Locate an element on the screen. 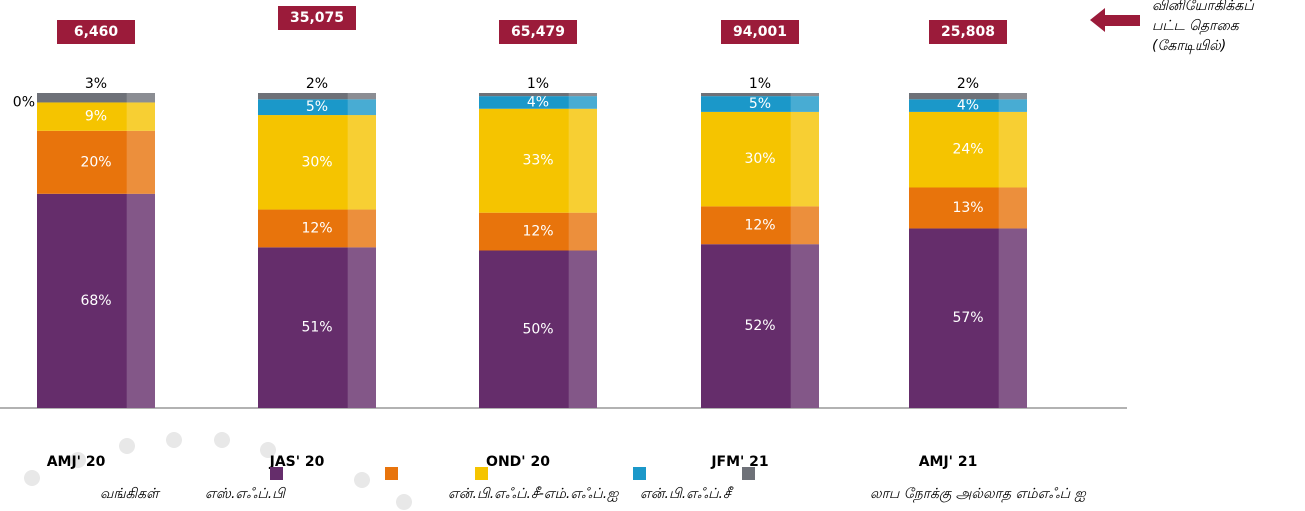  value-label: 9% is located at coordinates (96, 117).